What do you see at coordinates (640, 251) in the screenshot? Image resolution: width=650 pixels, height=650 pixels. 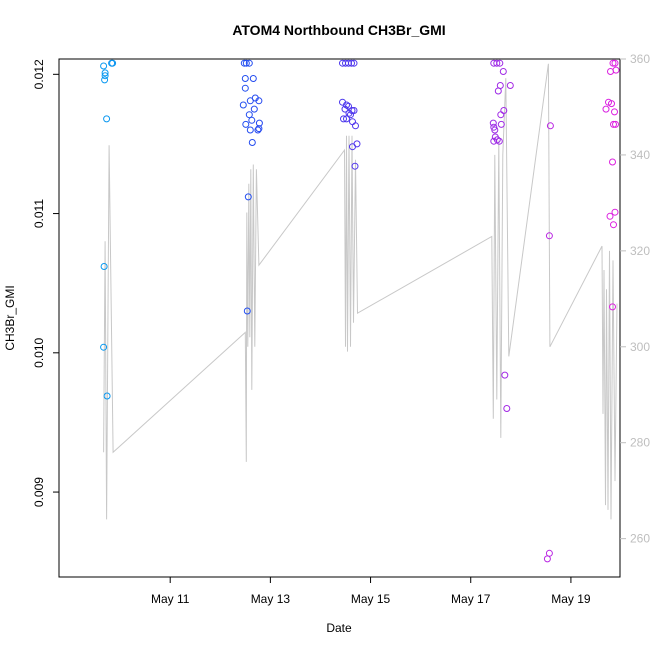 I see `y2-tick-label: 320` at bounding box center [640, 251].